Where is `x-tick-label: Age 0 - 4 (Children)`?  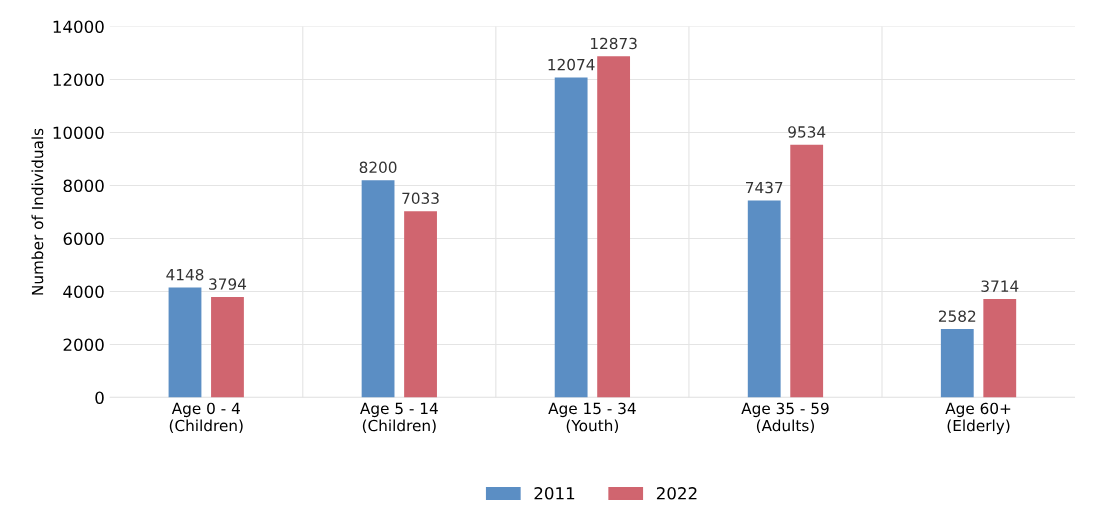 x-tick-label: Age 0 - 4 (Children) is located at coordinates (206, 418).